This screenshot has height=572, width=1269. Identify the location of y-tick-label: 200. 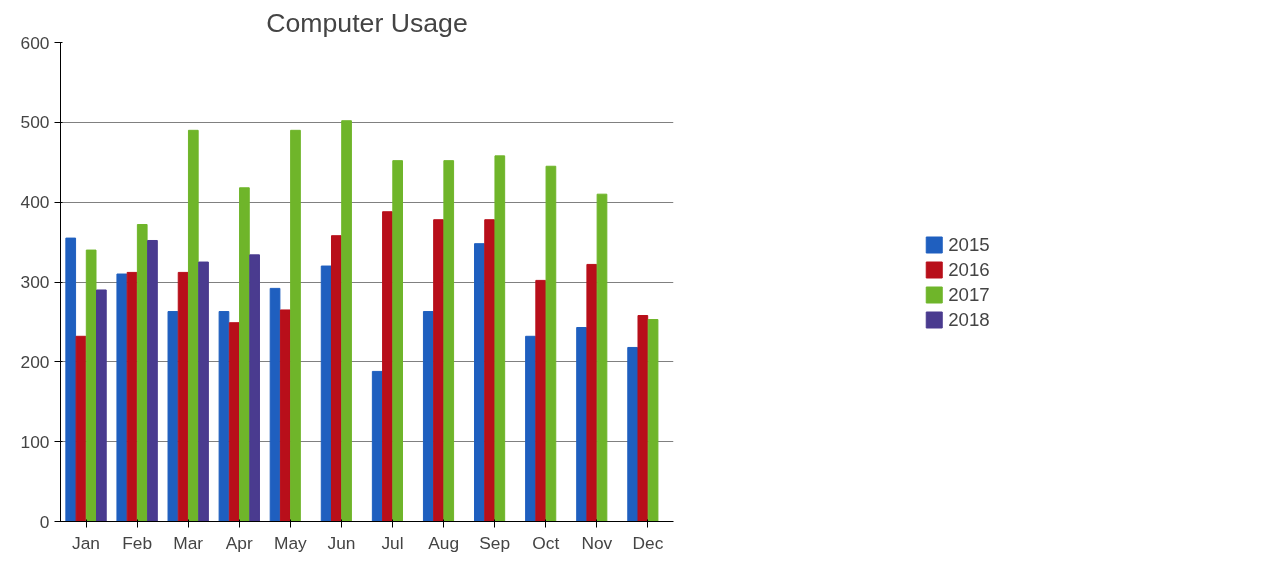
(35, 361).